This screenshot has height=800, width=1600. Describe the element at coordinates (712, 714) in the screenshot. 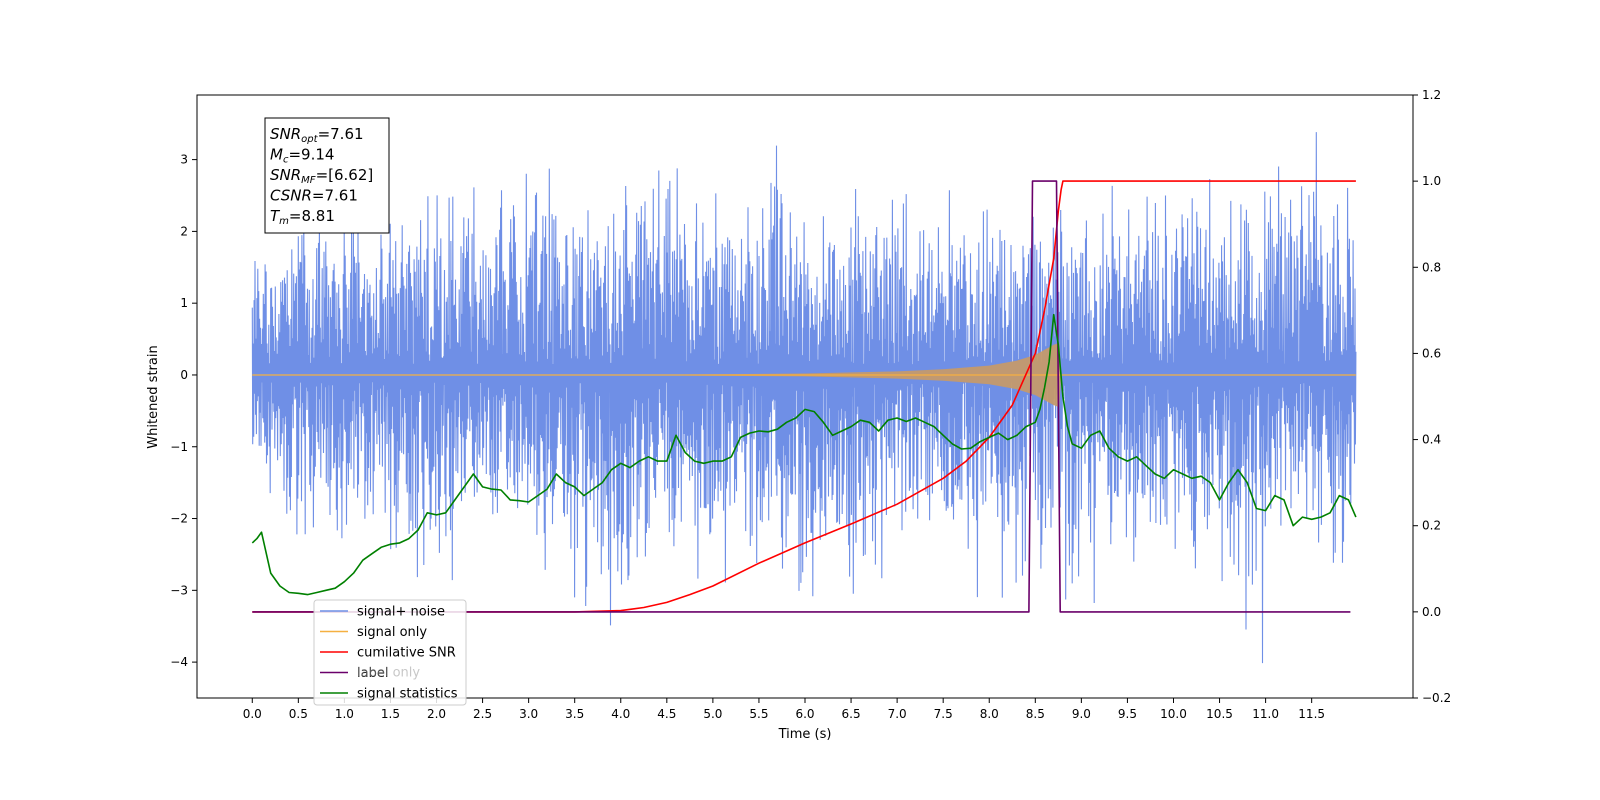

I see `x-tick-label: 5.0` at that location.